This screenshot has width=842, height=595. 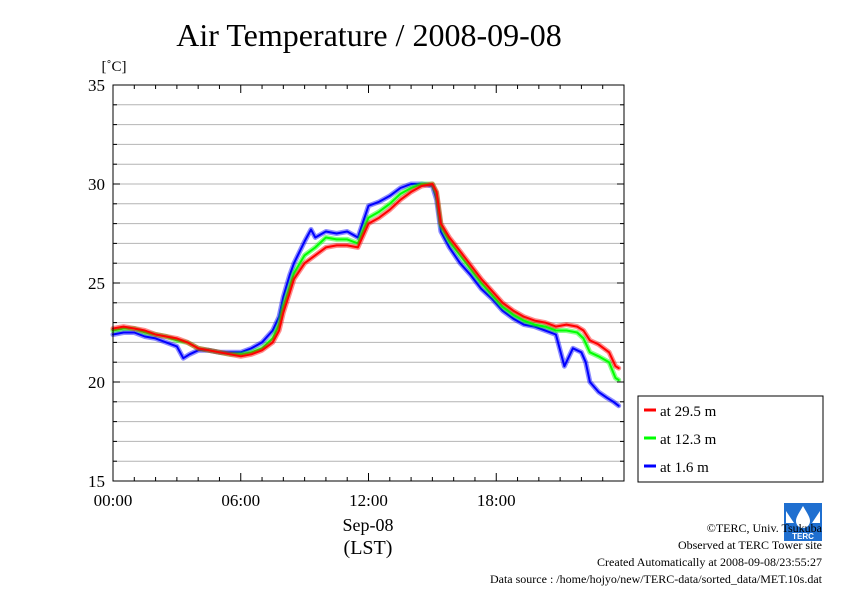 I want to click on x-tick-label: 00:00, so click(x=113, y=500).